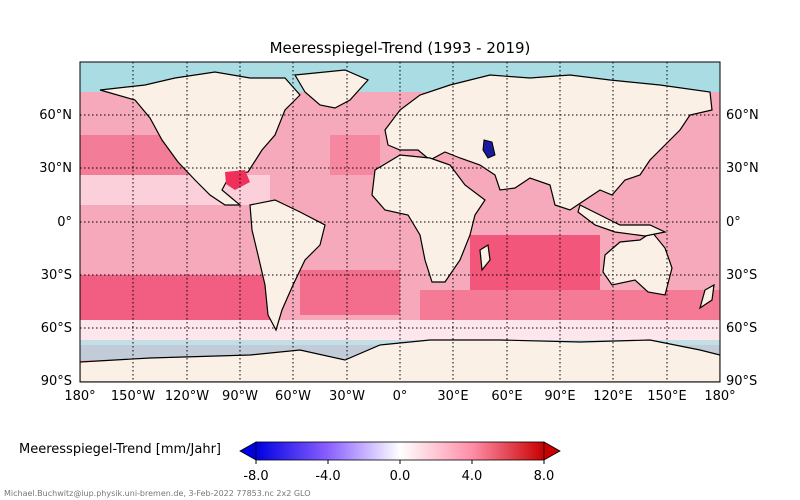  What do you see at coordinates (544, 476) in the screenshot?
I see `colorbar-tick-label: 8.0` at bounding box center [544, 476].